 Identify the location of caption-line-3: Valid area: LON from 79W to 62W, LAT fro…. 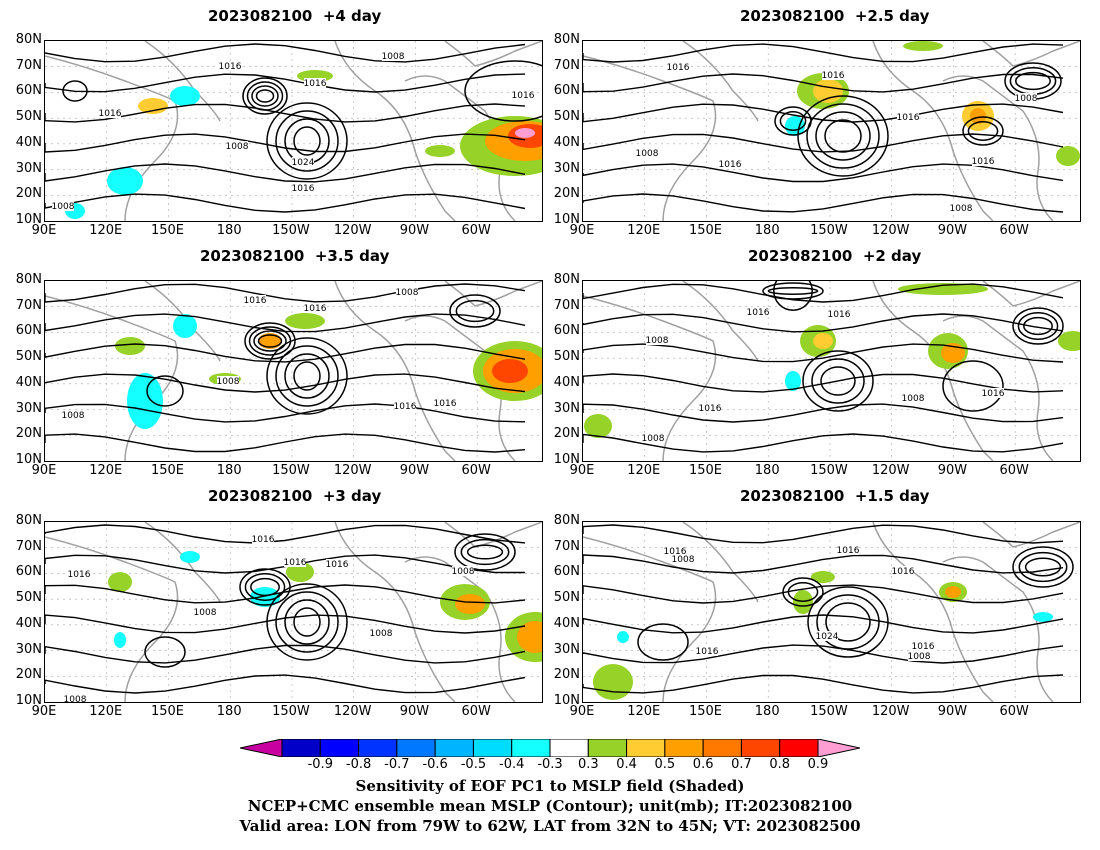
(550, 826).